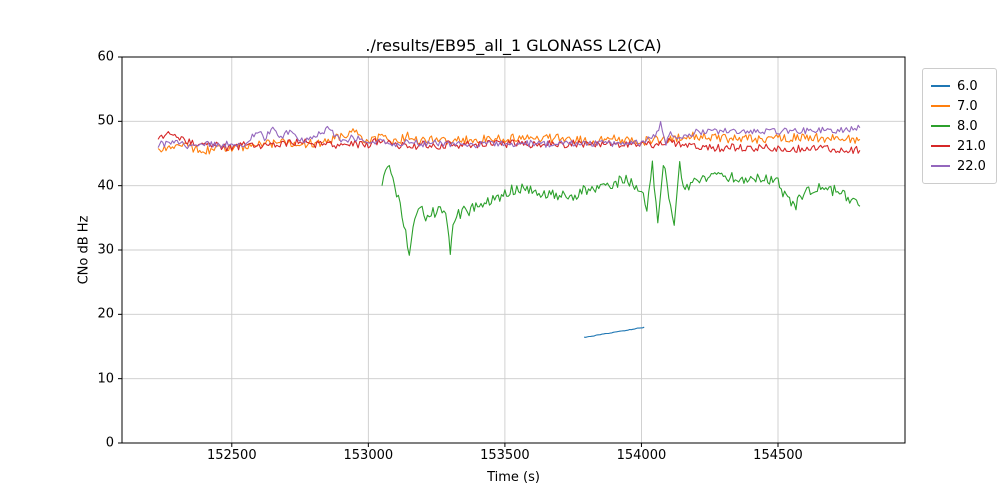 This screenshot has width=1000, height=500. I want to click on legend-item-22.0: 22.0, so click(958, 166).